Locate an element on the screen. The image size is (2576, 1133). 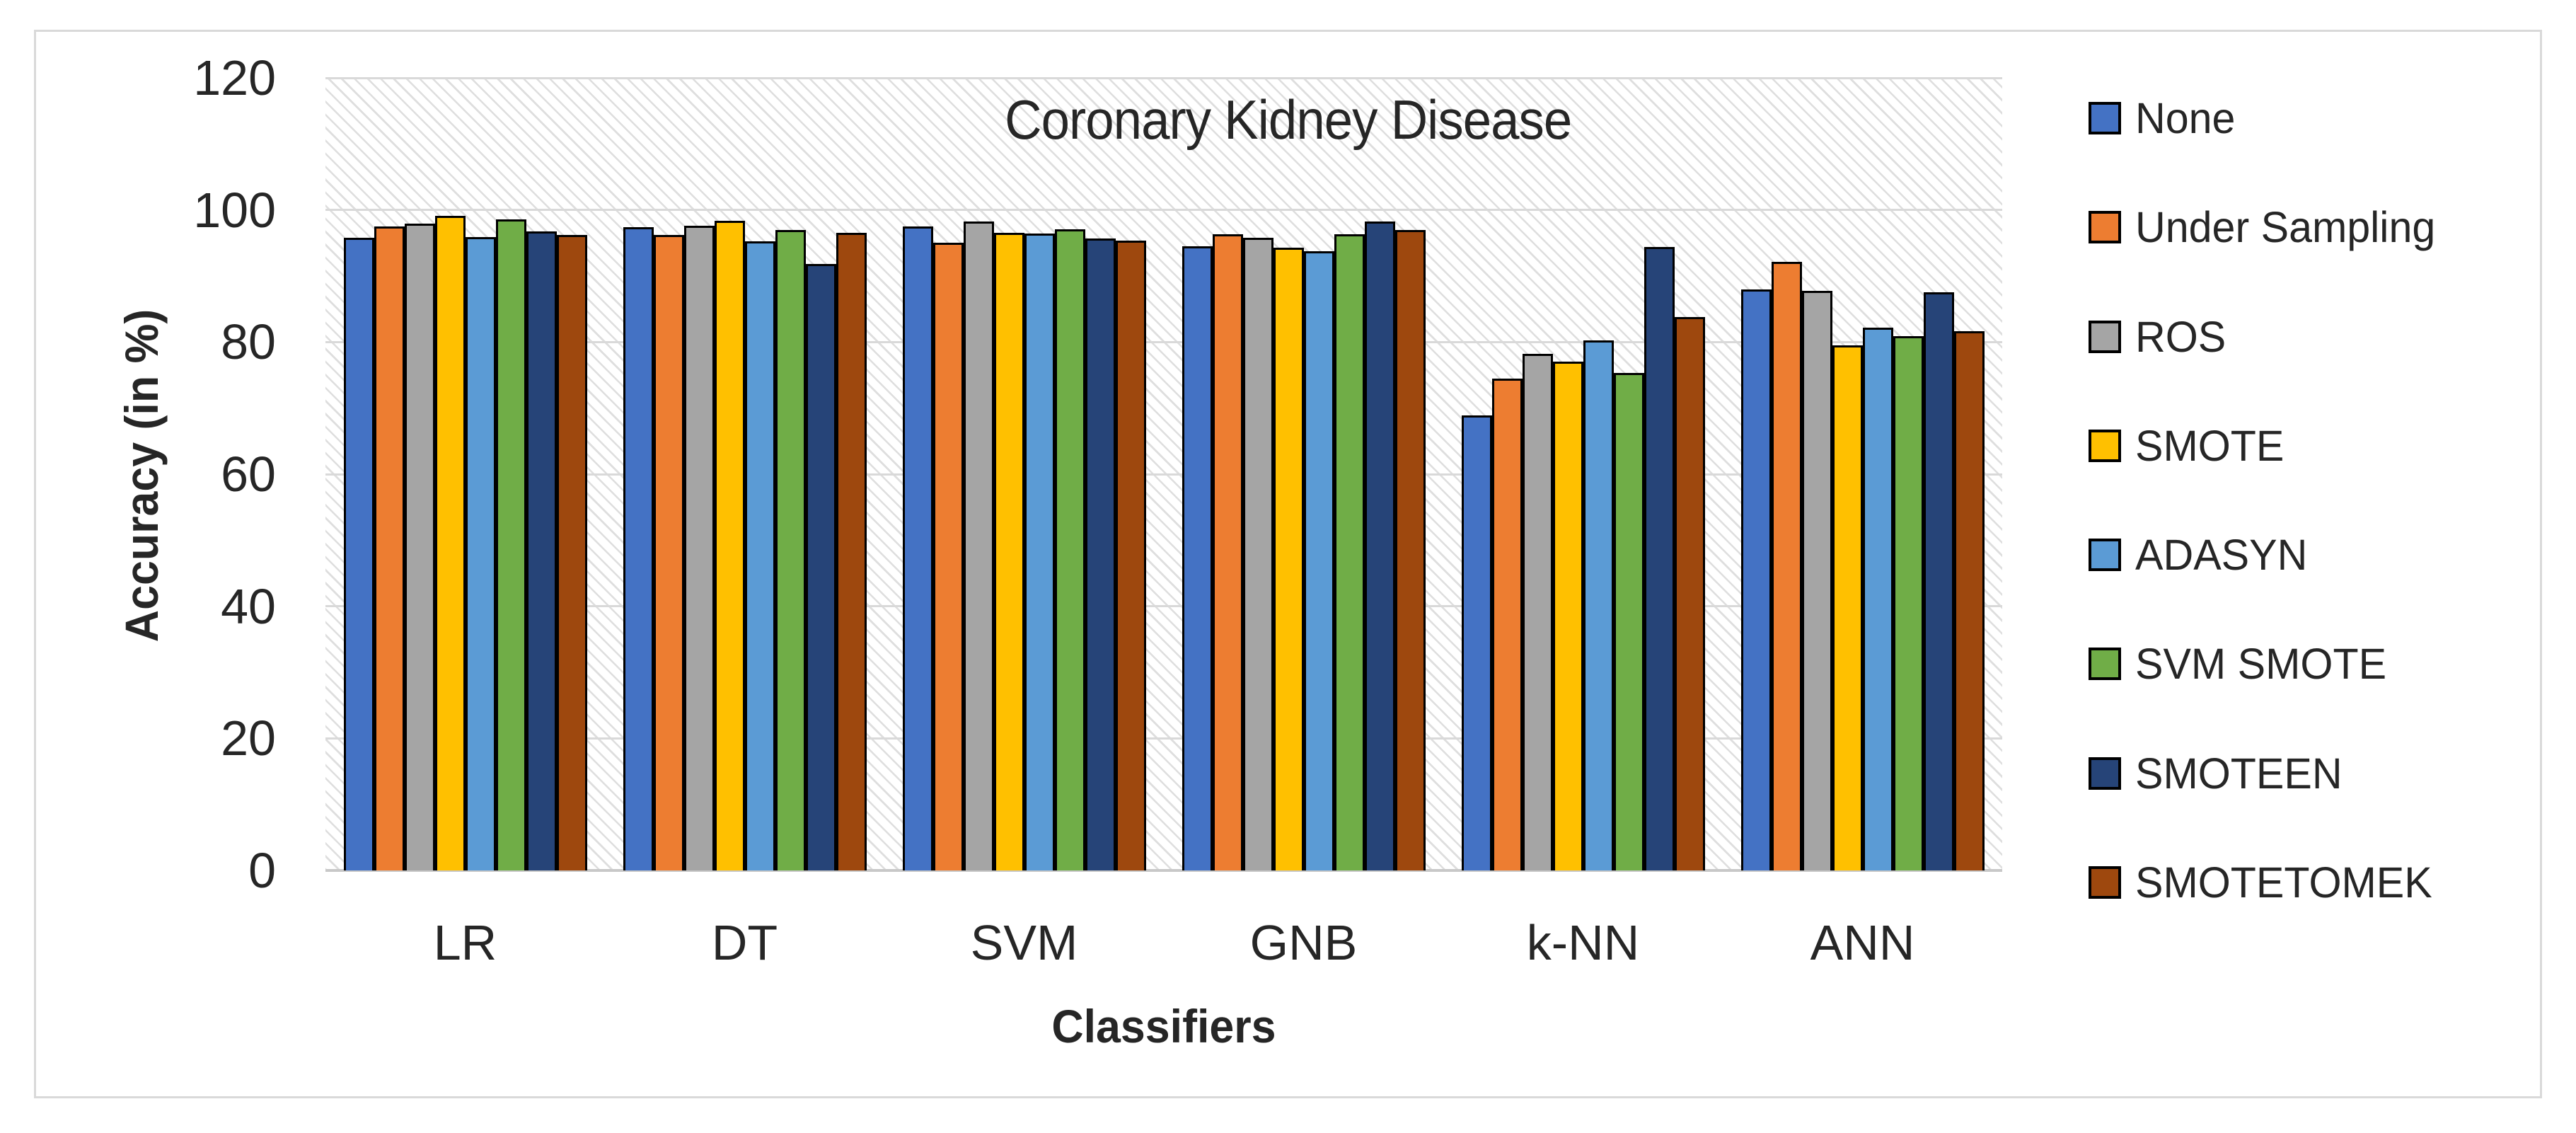
bar-svm-smote-svm is located at coordinates (1069, 549).